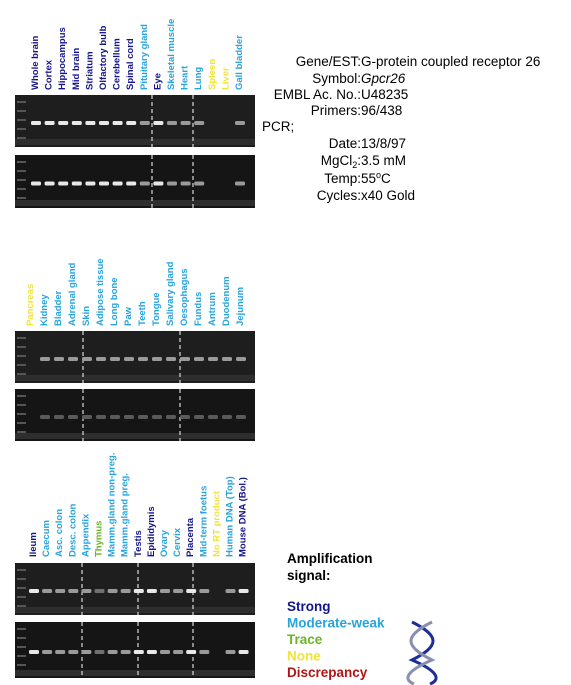 The width and height of the screenshot is (571, 685). I want to click on info-value: 55oC, so click(376, 178).